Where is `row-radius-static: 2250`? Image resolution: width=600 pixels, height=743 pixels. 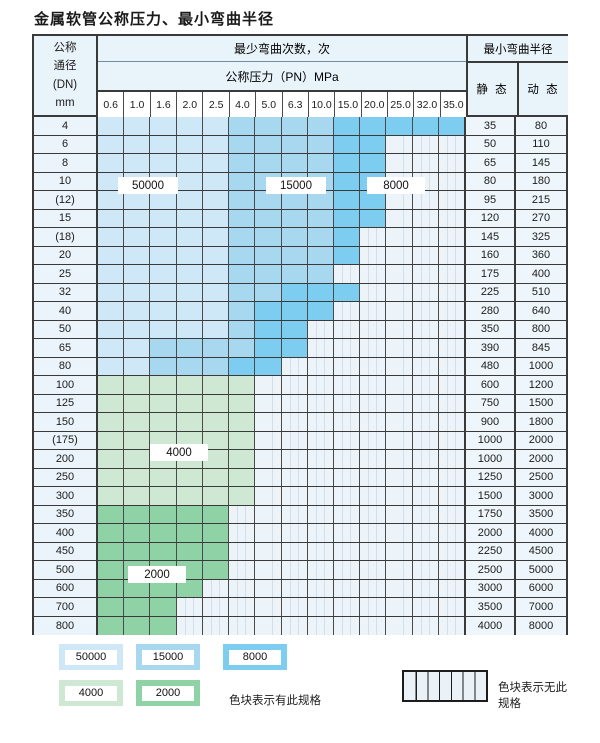
row-radius-static: 2250 is located at coordinates (491, 551).